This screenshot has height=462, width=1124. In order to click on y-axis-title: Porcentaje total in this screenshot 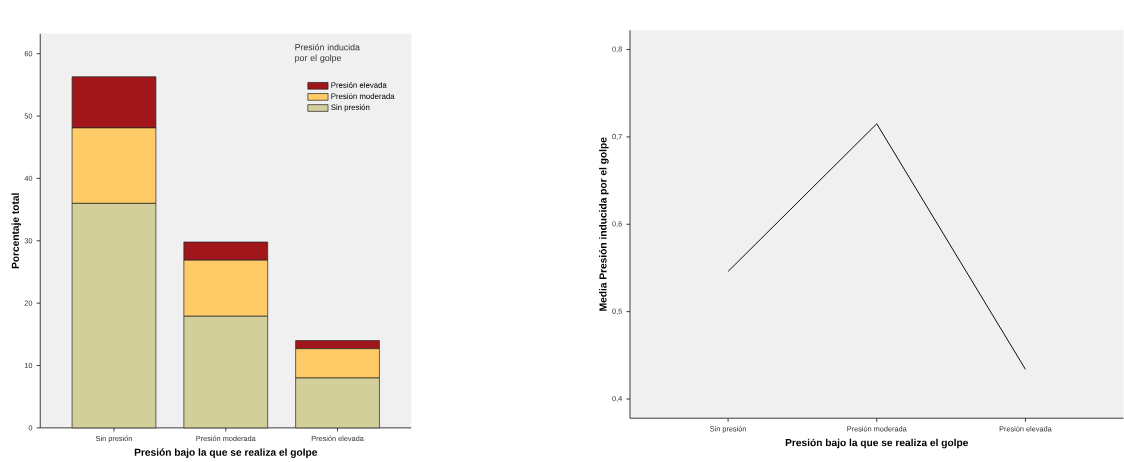, I will do `click(16, 231)`.